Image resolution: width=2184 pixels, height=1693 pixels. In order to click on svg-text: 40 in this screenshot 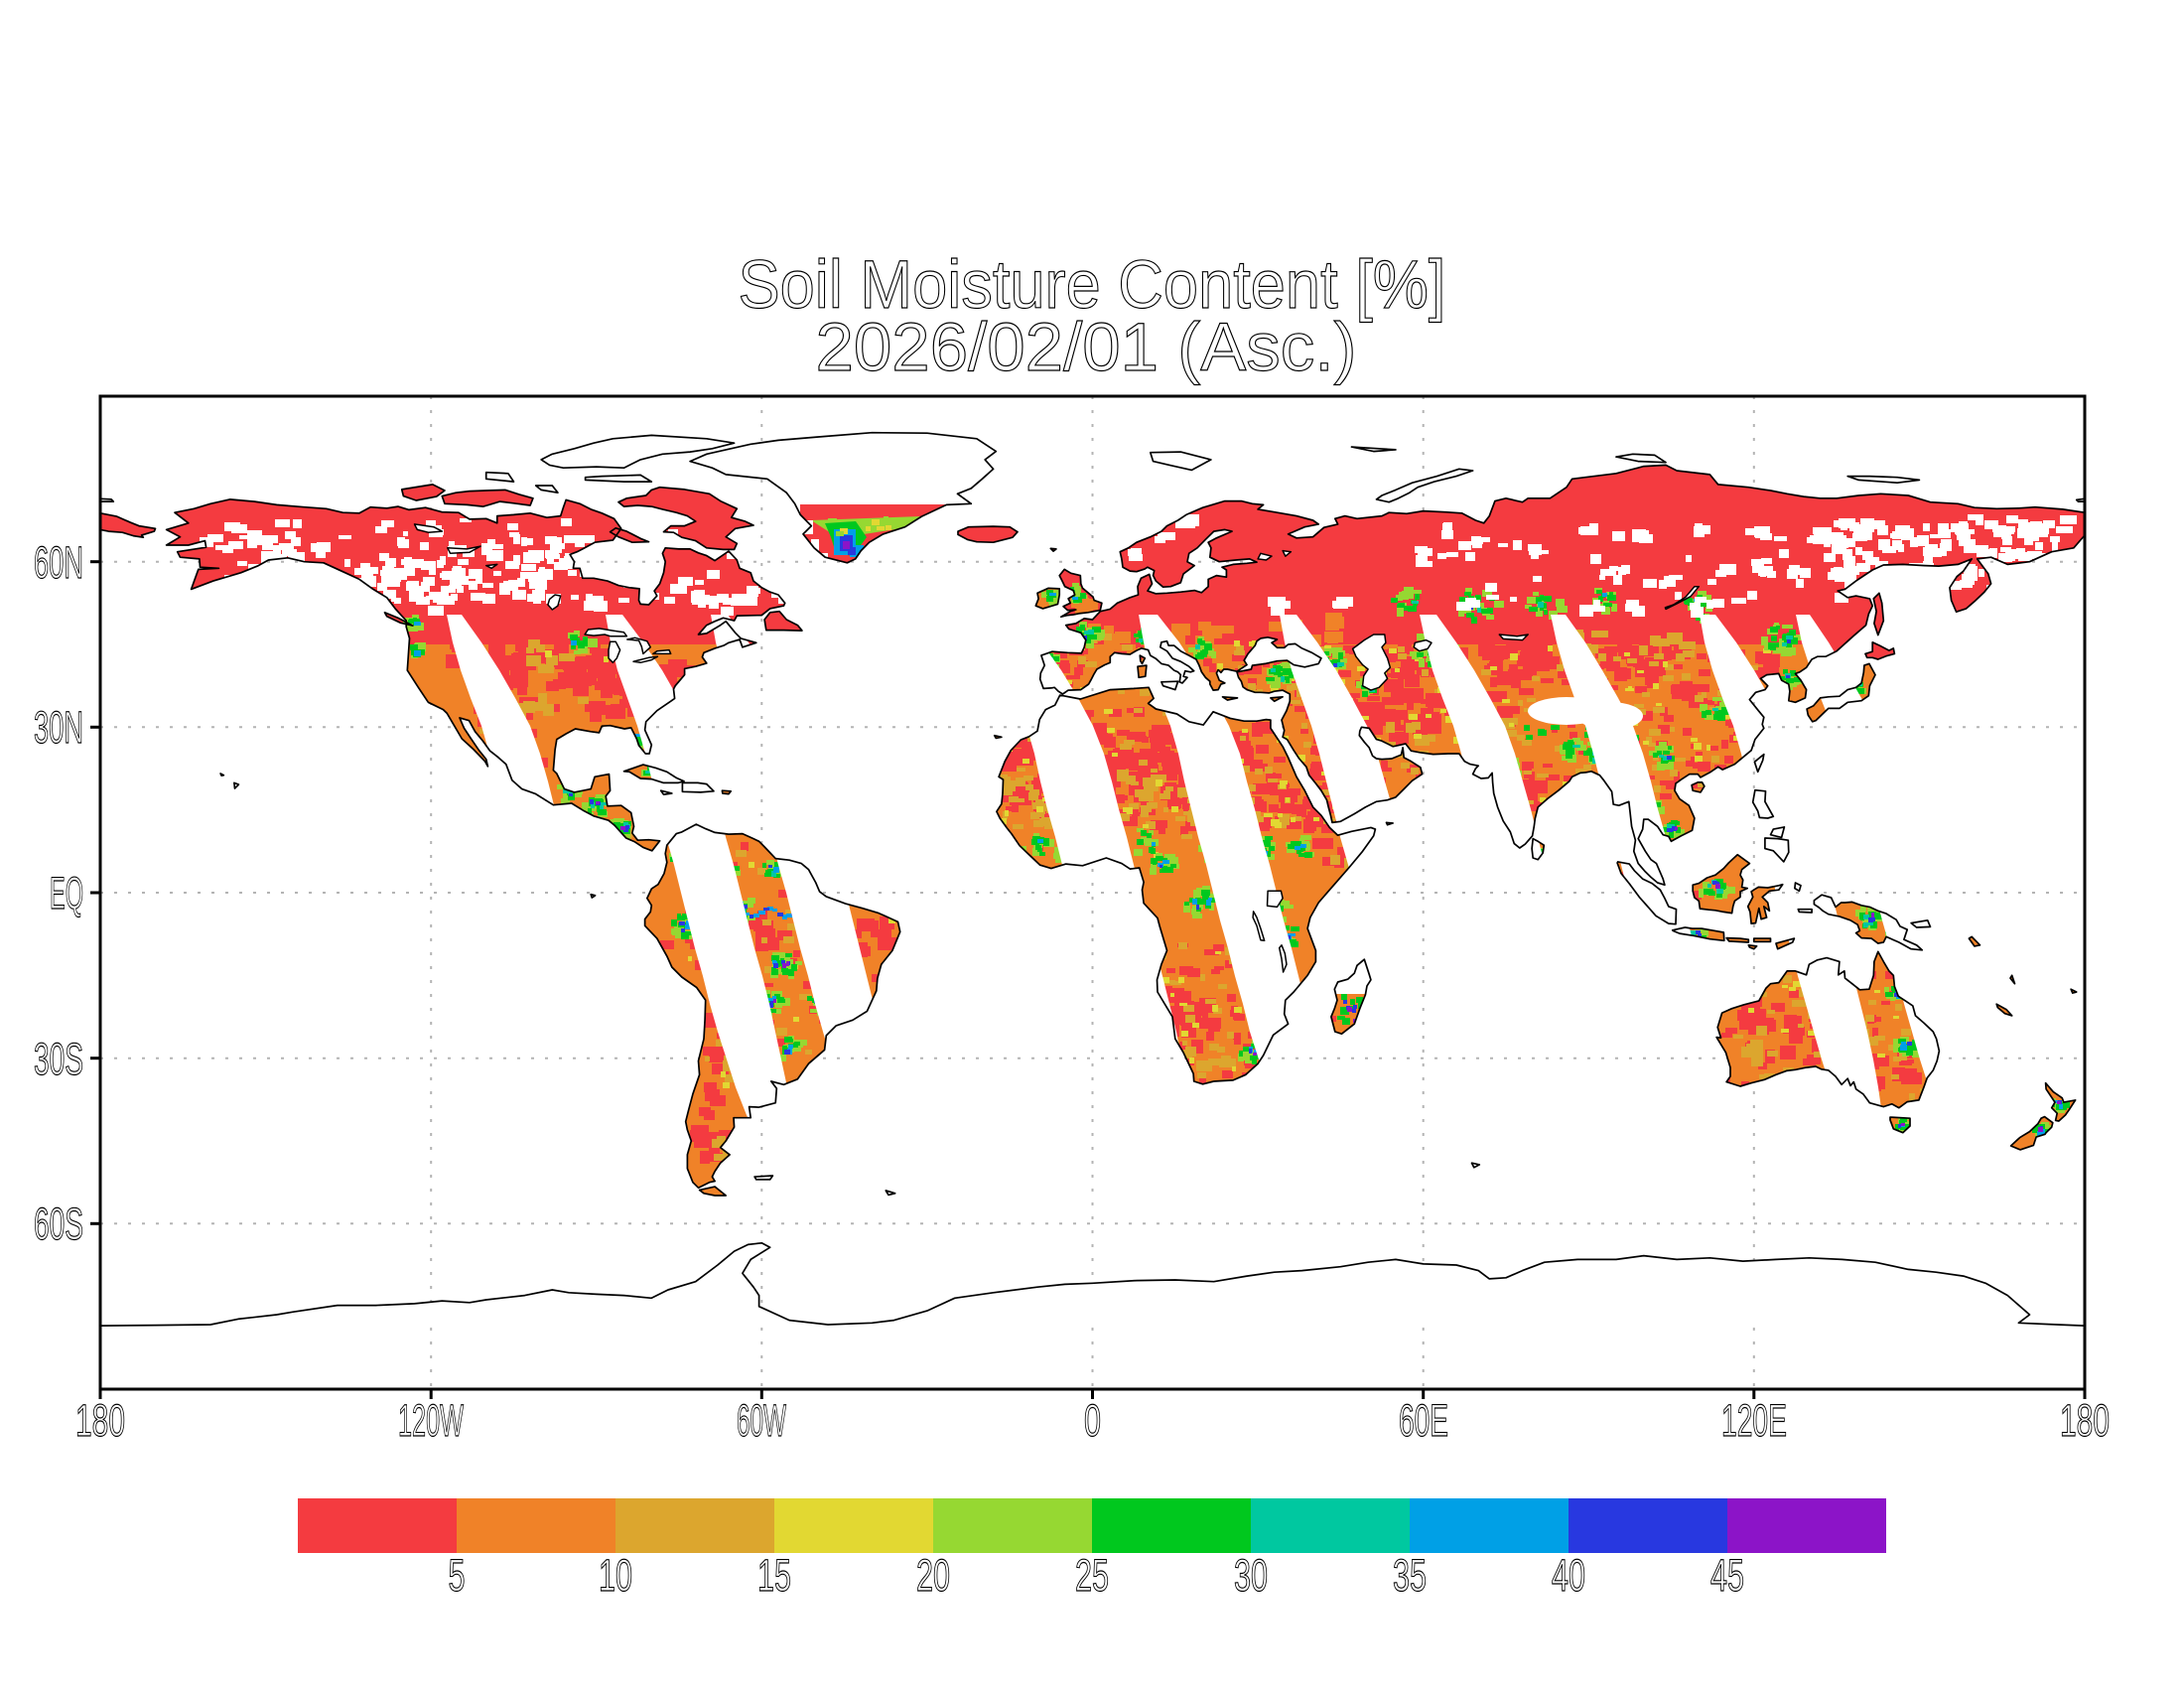, I will do `click(1568, 1576)`.